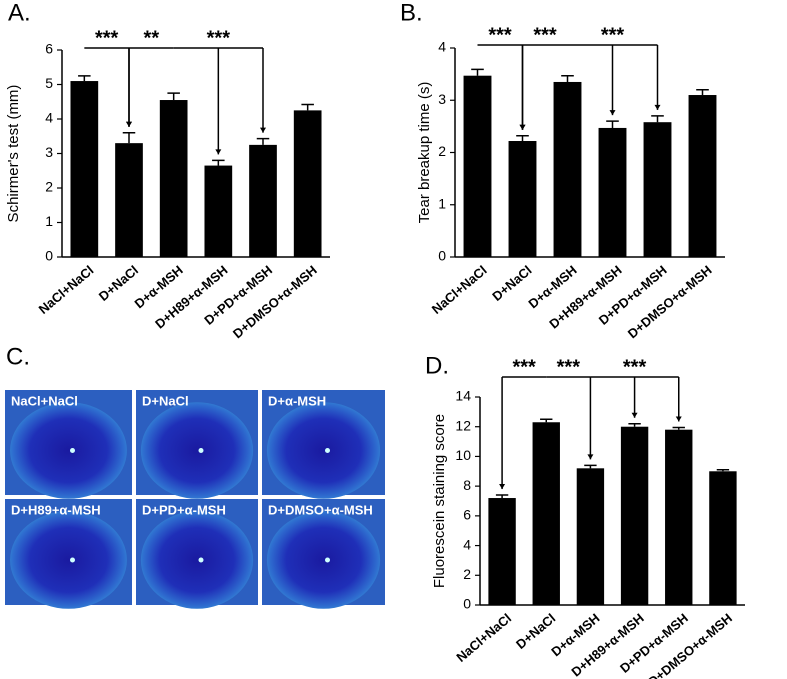 This screenshot has height=679, width=787. I want to click on y-tick-label: 3, so click(49, 152).